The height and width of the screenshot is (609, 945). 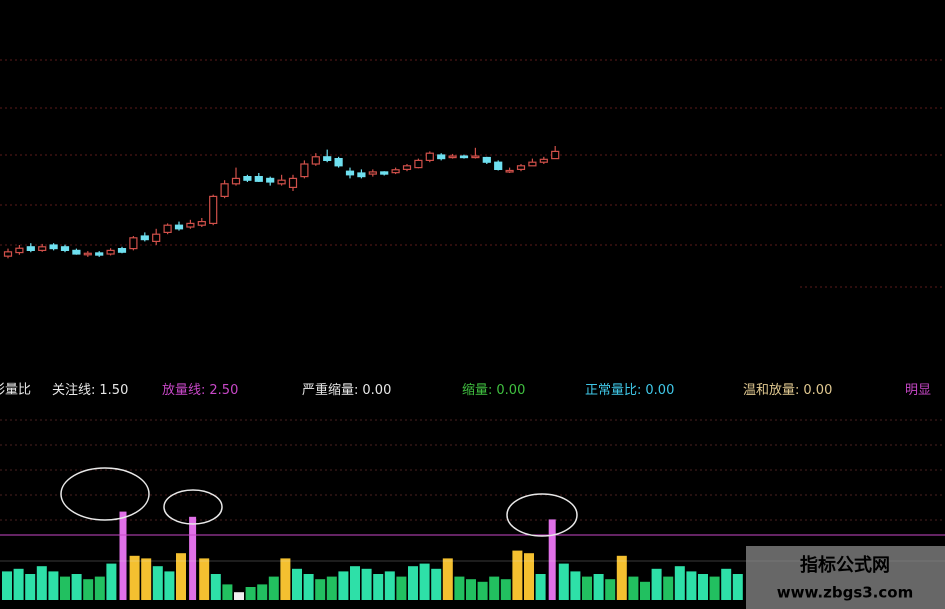 I want to click on volume-panel, so click(x=472, y=555).